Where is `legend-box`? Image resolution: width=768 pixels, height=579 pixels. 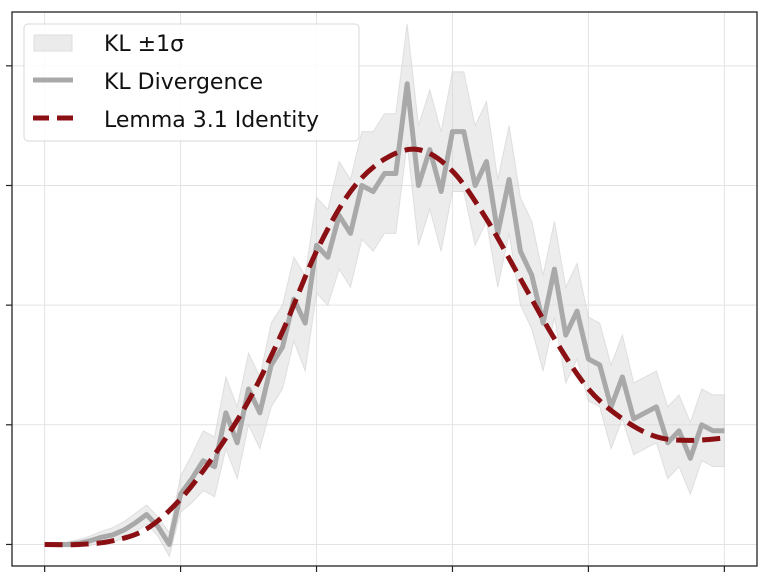 legend-box is located at coordinates (191, 82).